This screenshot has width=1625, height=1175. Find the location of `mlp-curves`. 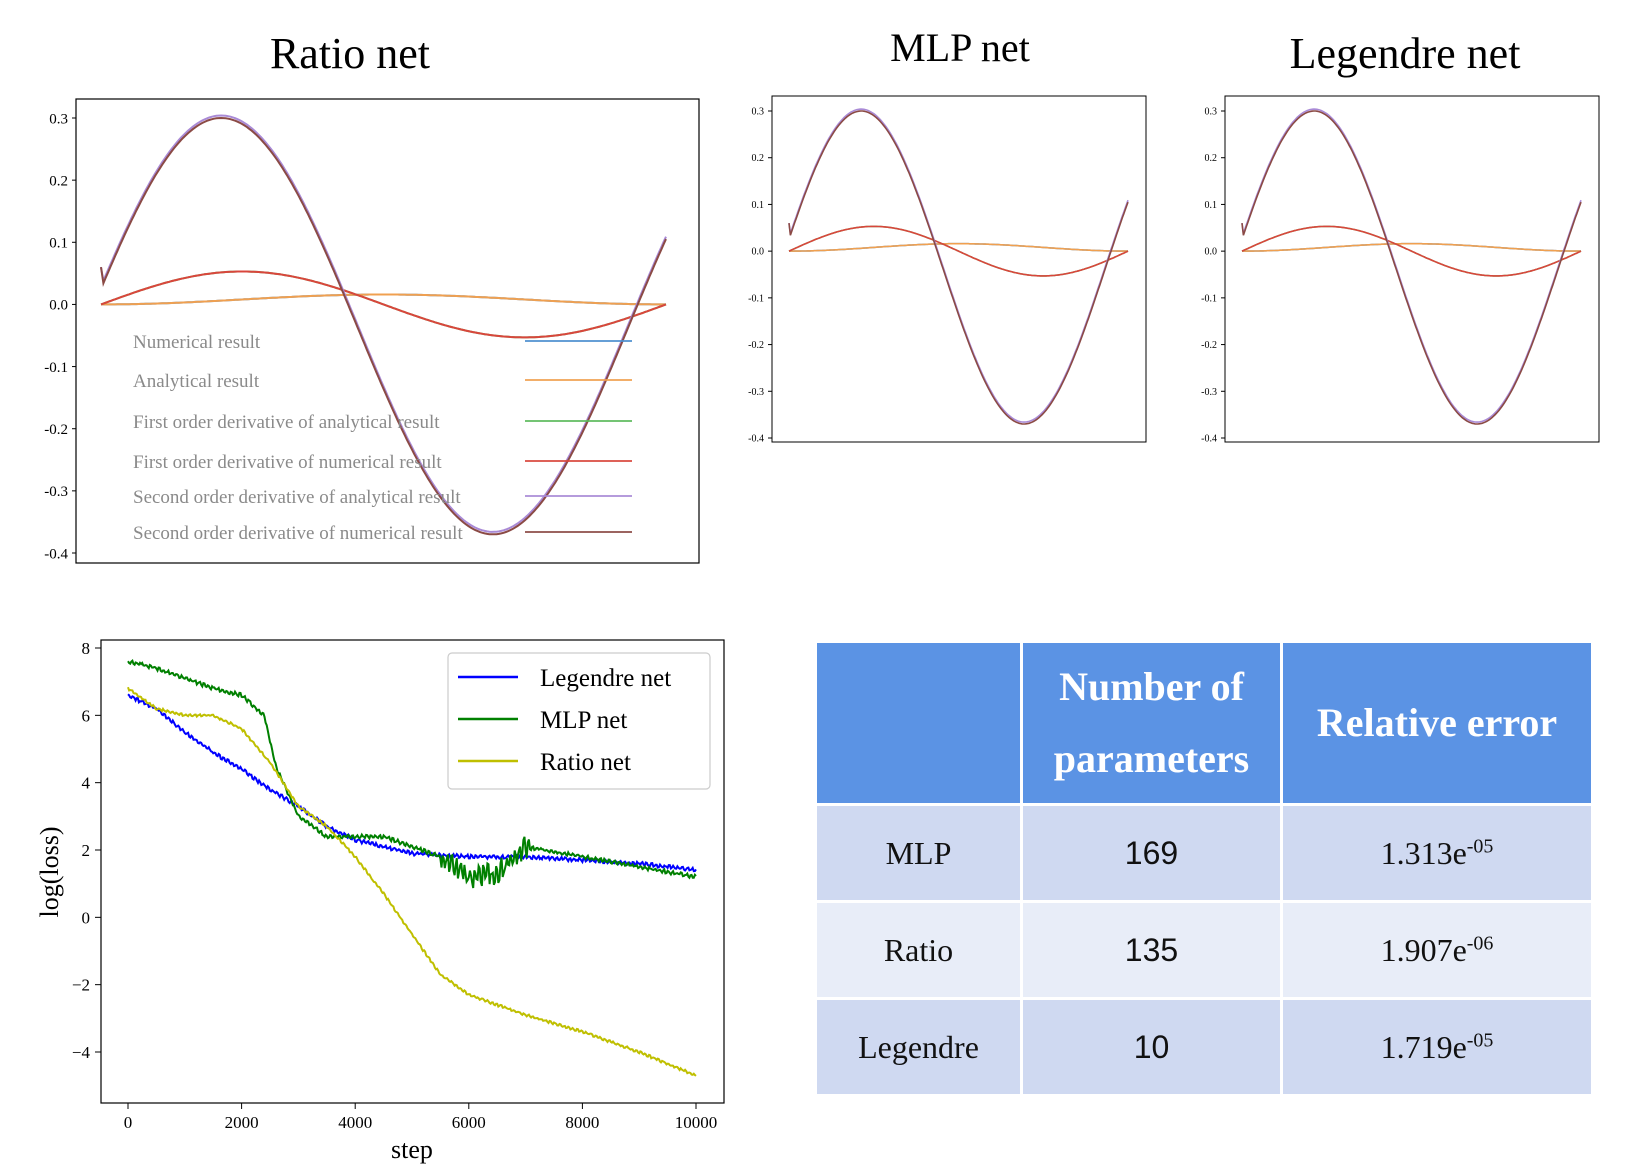

mlp-curves is located at coordinates (958, 266).